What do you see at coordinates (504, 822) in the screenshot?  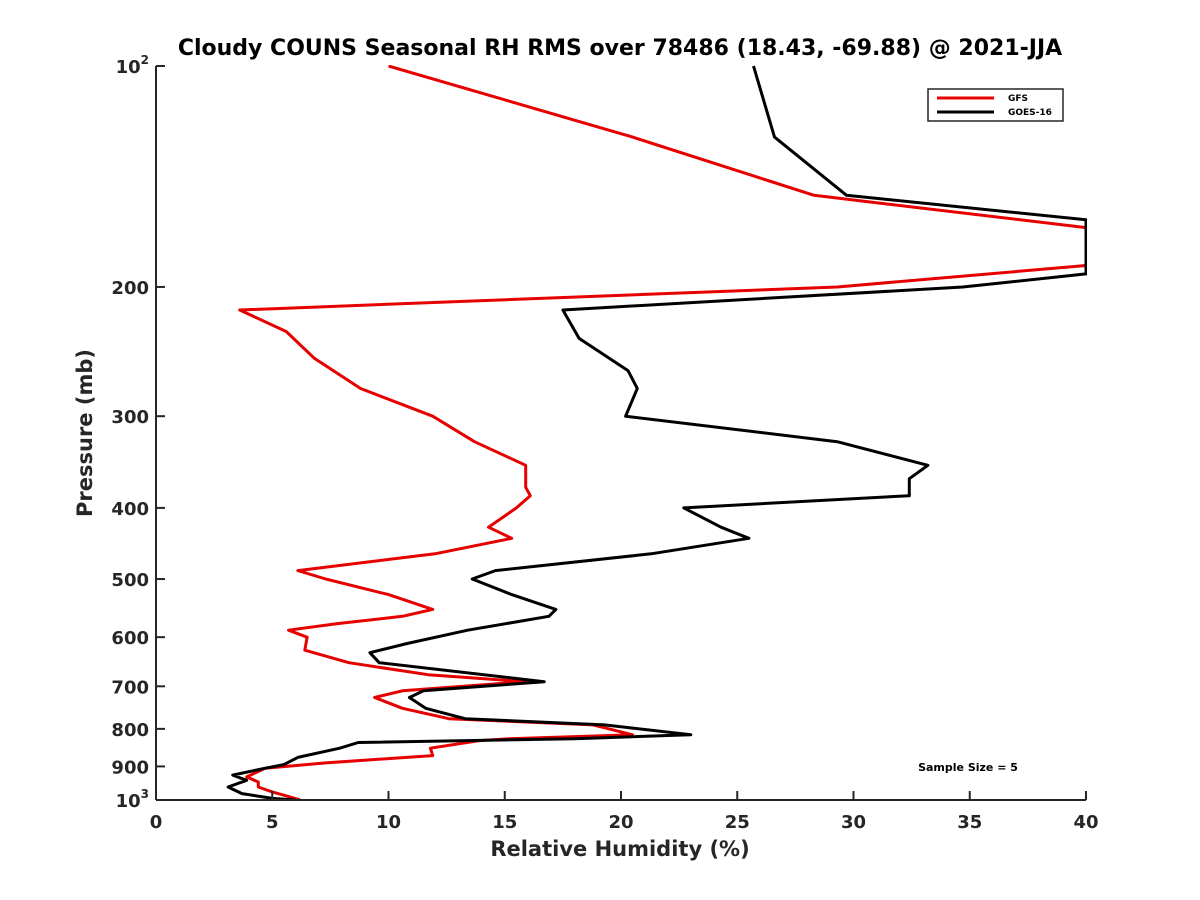 I see `x-tick-label: 15` at bounding box center [504, 822].